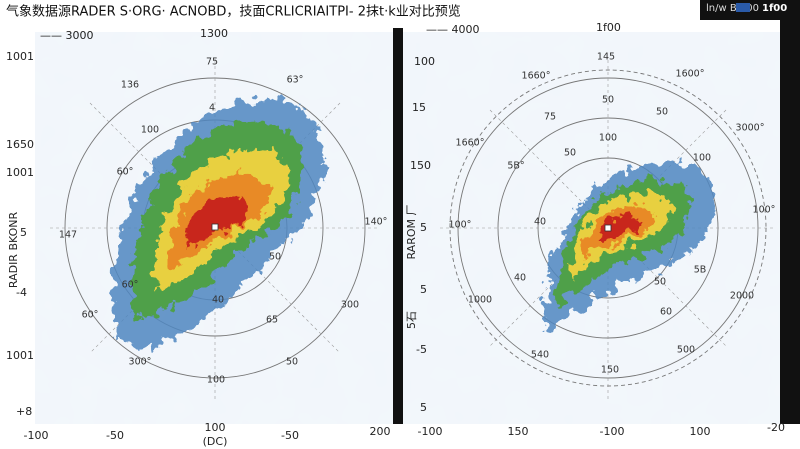 The width and height of the screenshot is (800, 449). What do you see at coordinates (130, 85) in the screenshot?
I see `ring-label: 136` at bounding box center [130, 85].